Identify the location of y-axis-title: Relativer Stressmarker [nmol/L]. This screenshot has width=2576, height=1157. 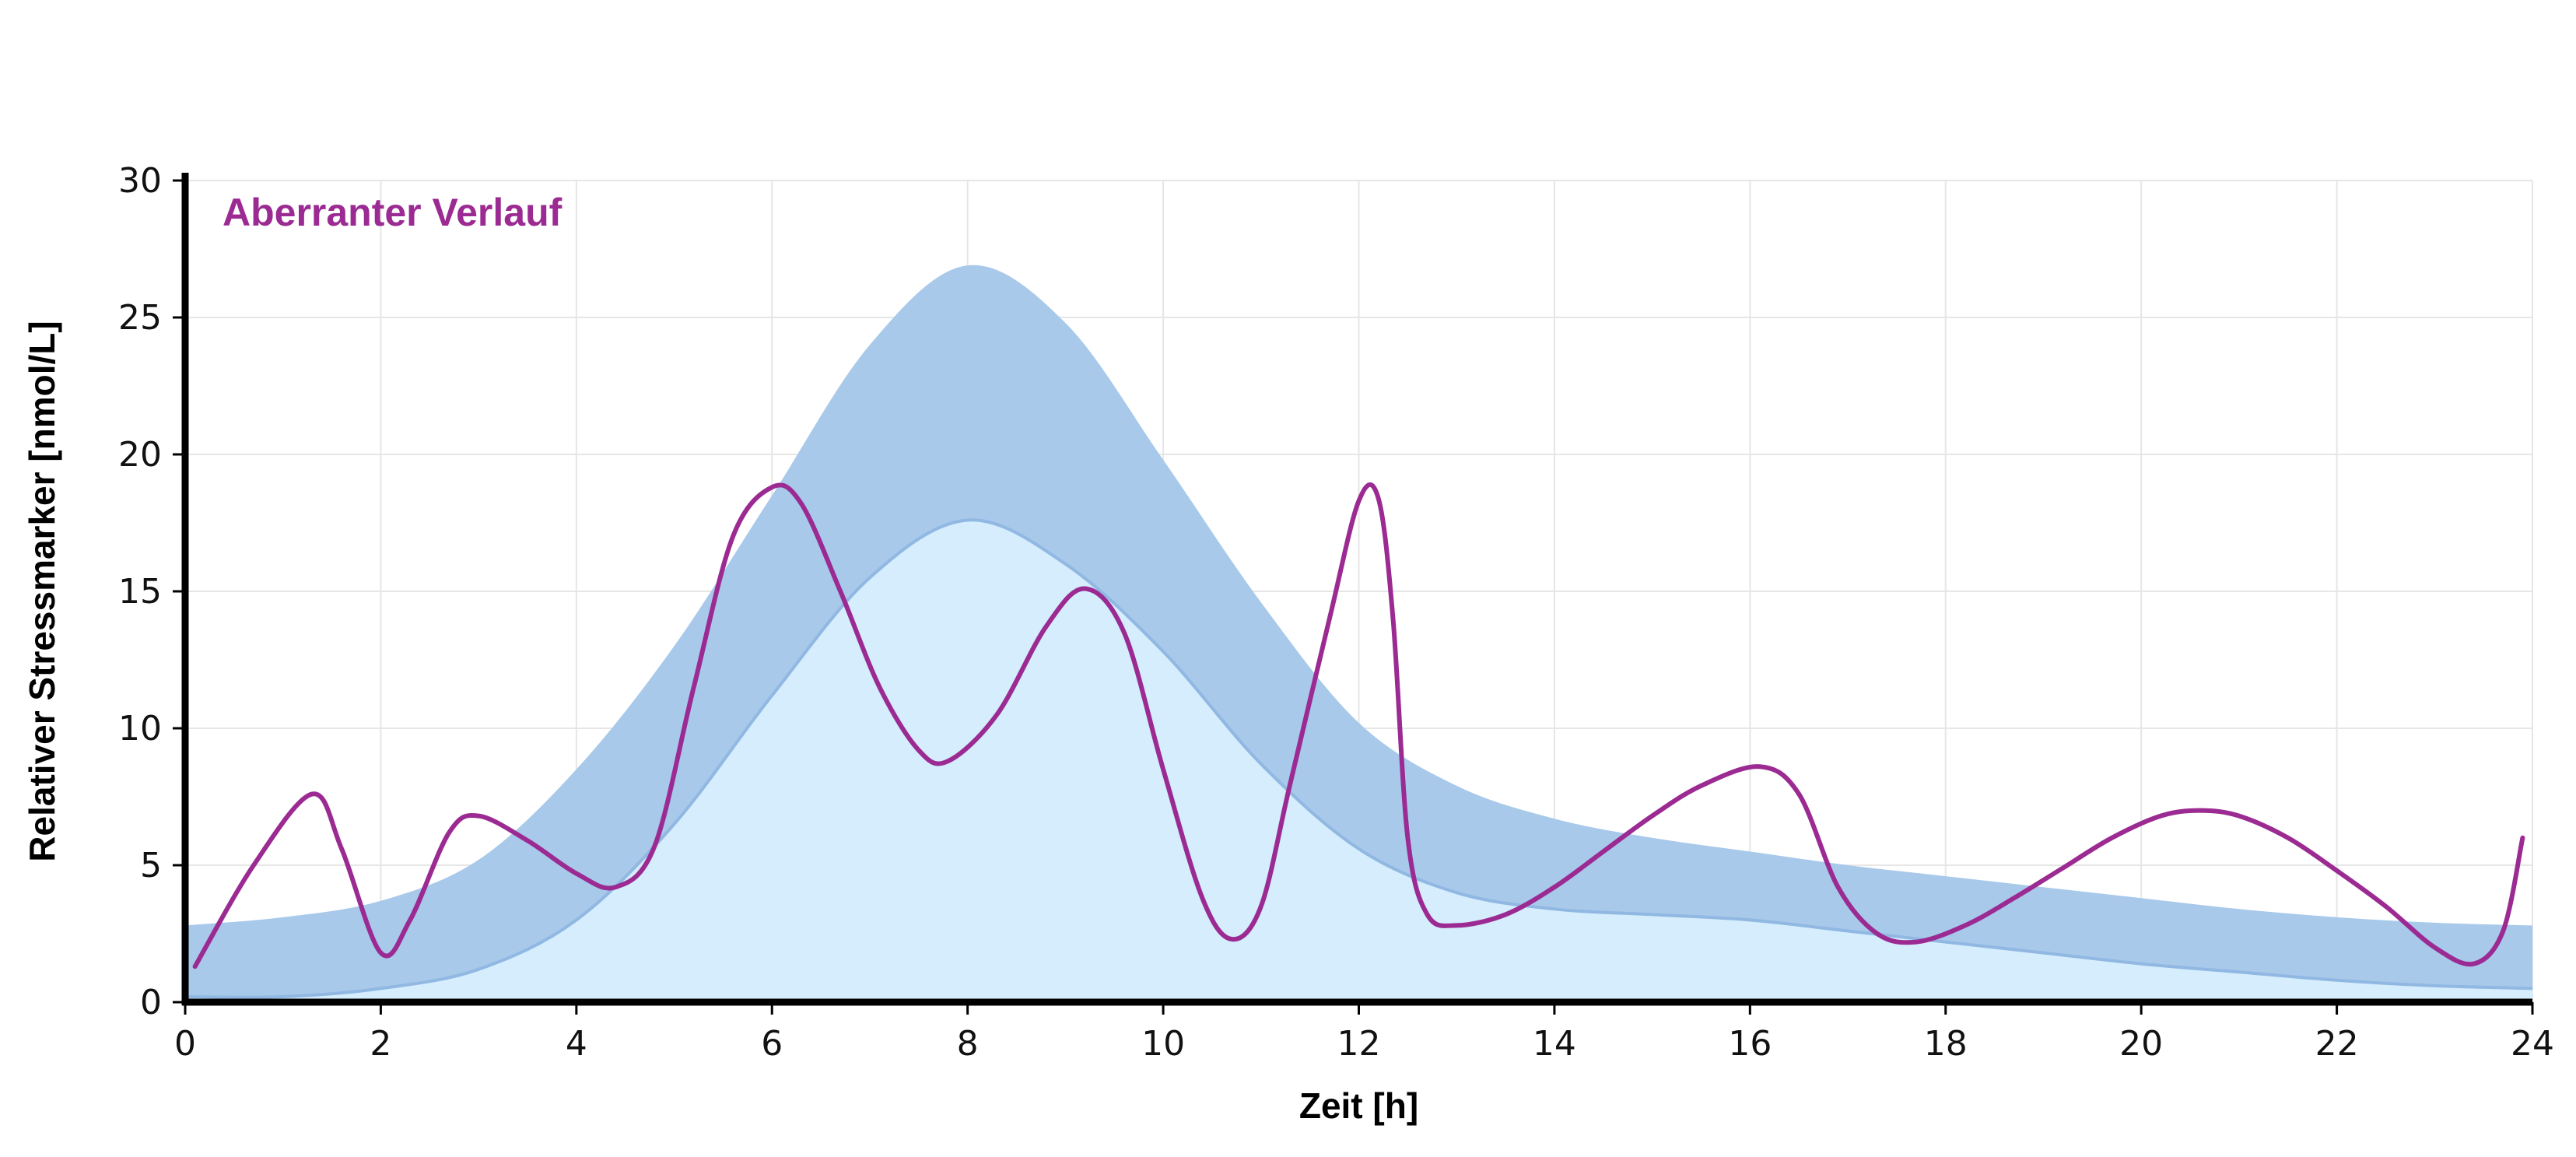
(42, 591).